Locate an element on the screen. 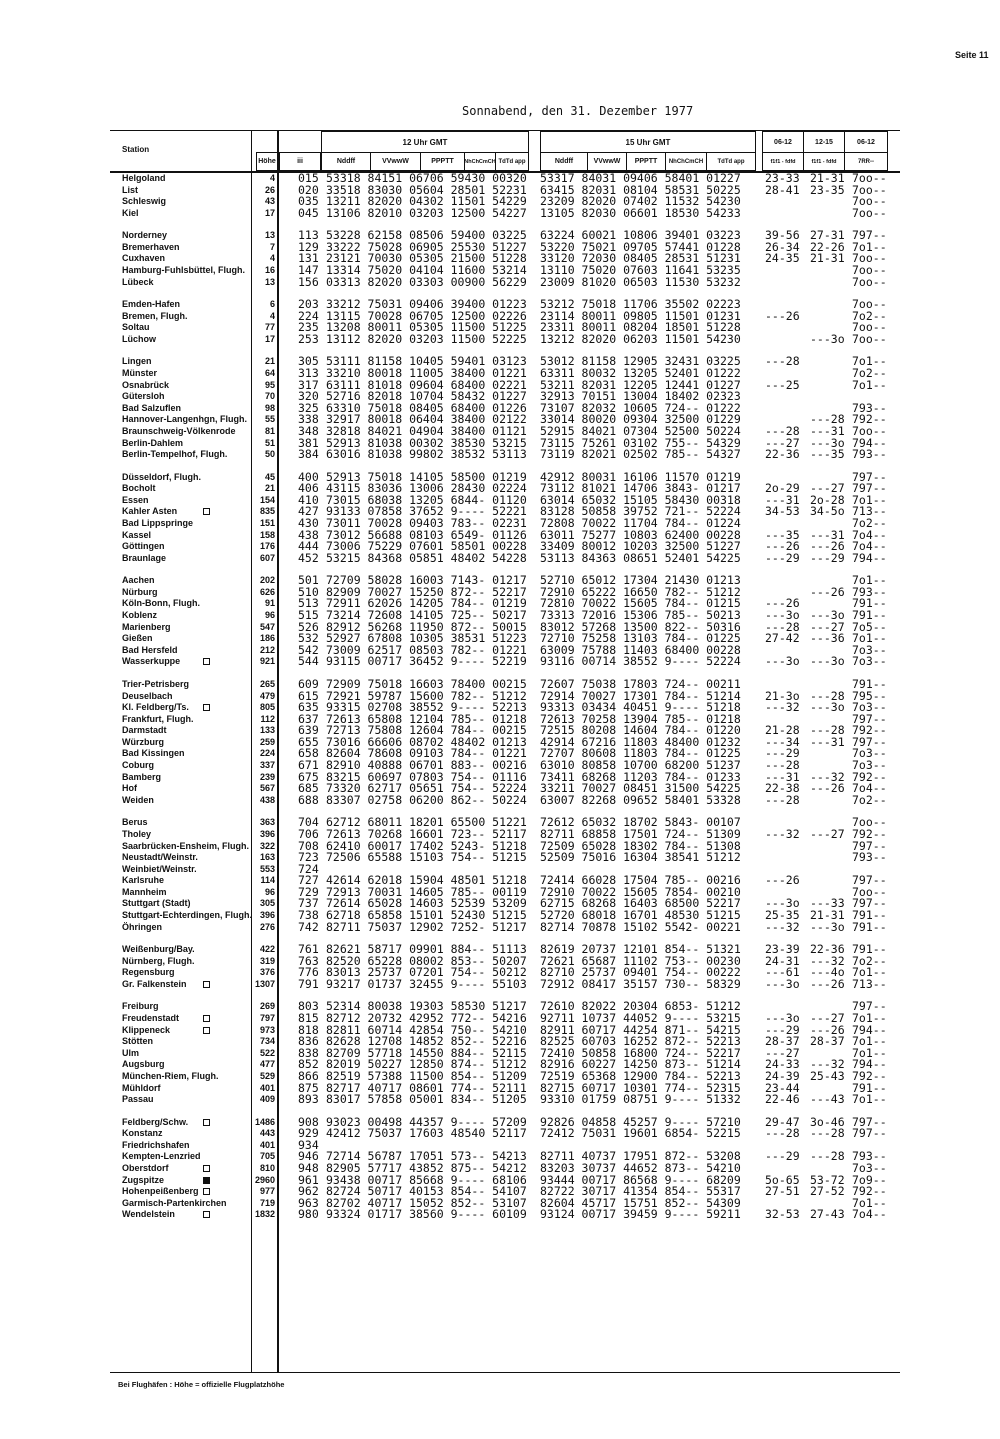 The image size is (1000, 1439). station-name: Hannover-Langenhgn, Flugh. is located at coordinates (184, 419).